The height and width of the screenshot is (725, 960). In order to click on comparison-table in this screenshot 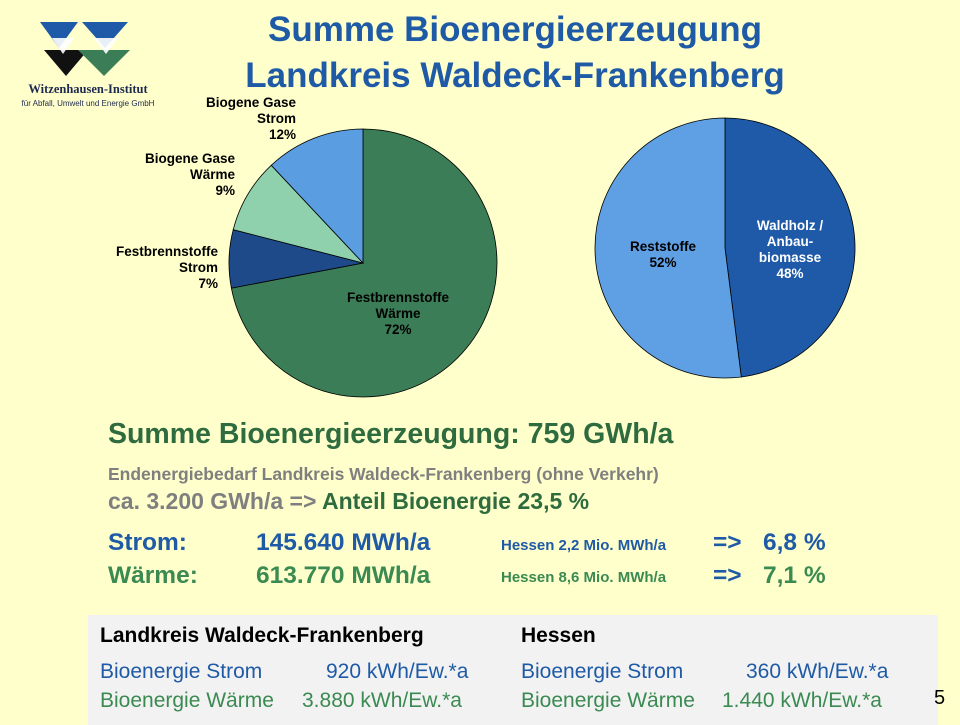, I will do `click(513, 670)`.